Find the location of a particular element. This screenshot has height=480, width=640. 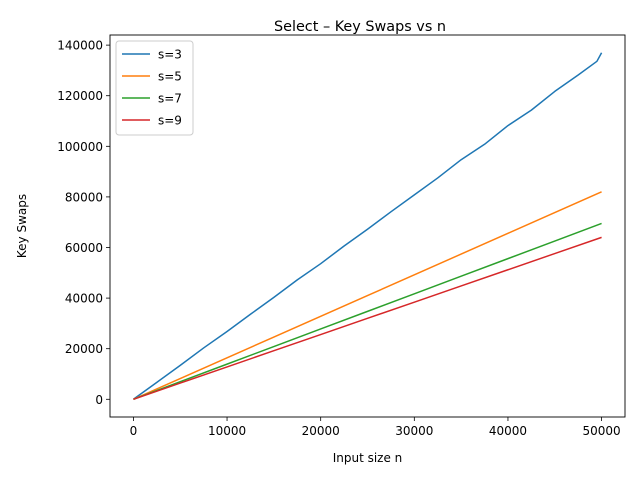

y-tick-label: 120000 is located at coordinates (80, 96).